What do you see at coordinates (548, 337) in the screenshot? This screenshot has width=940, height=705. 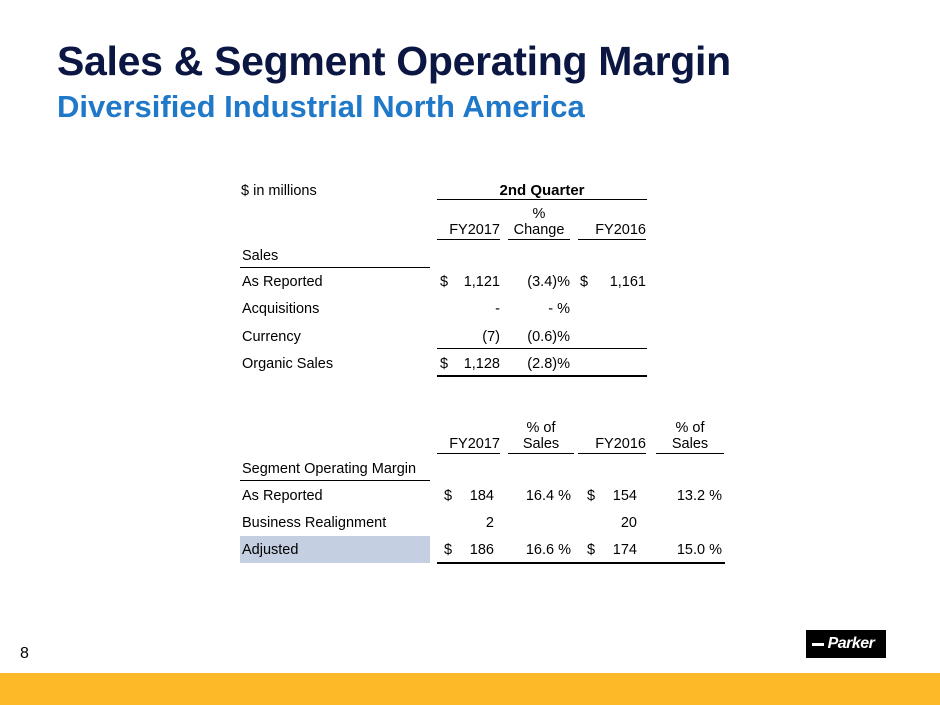 I see `value-change: (0.6)%` at bounding box center [548, 337].